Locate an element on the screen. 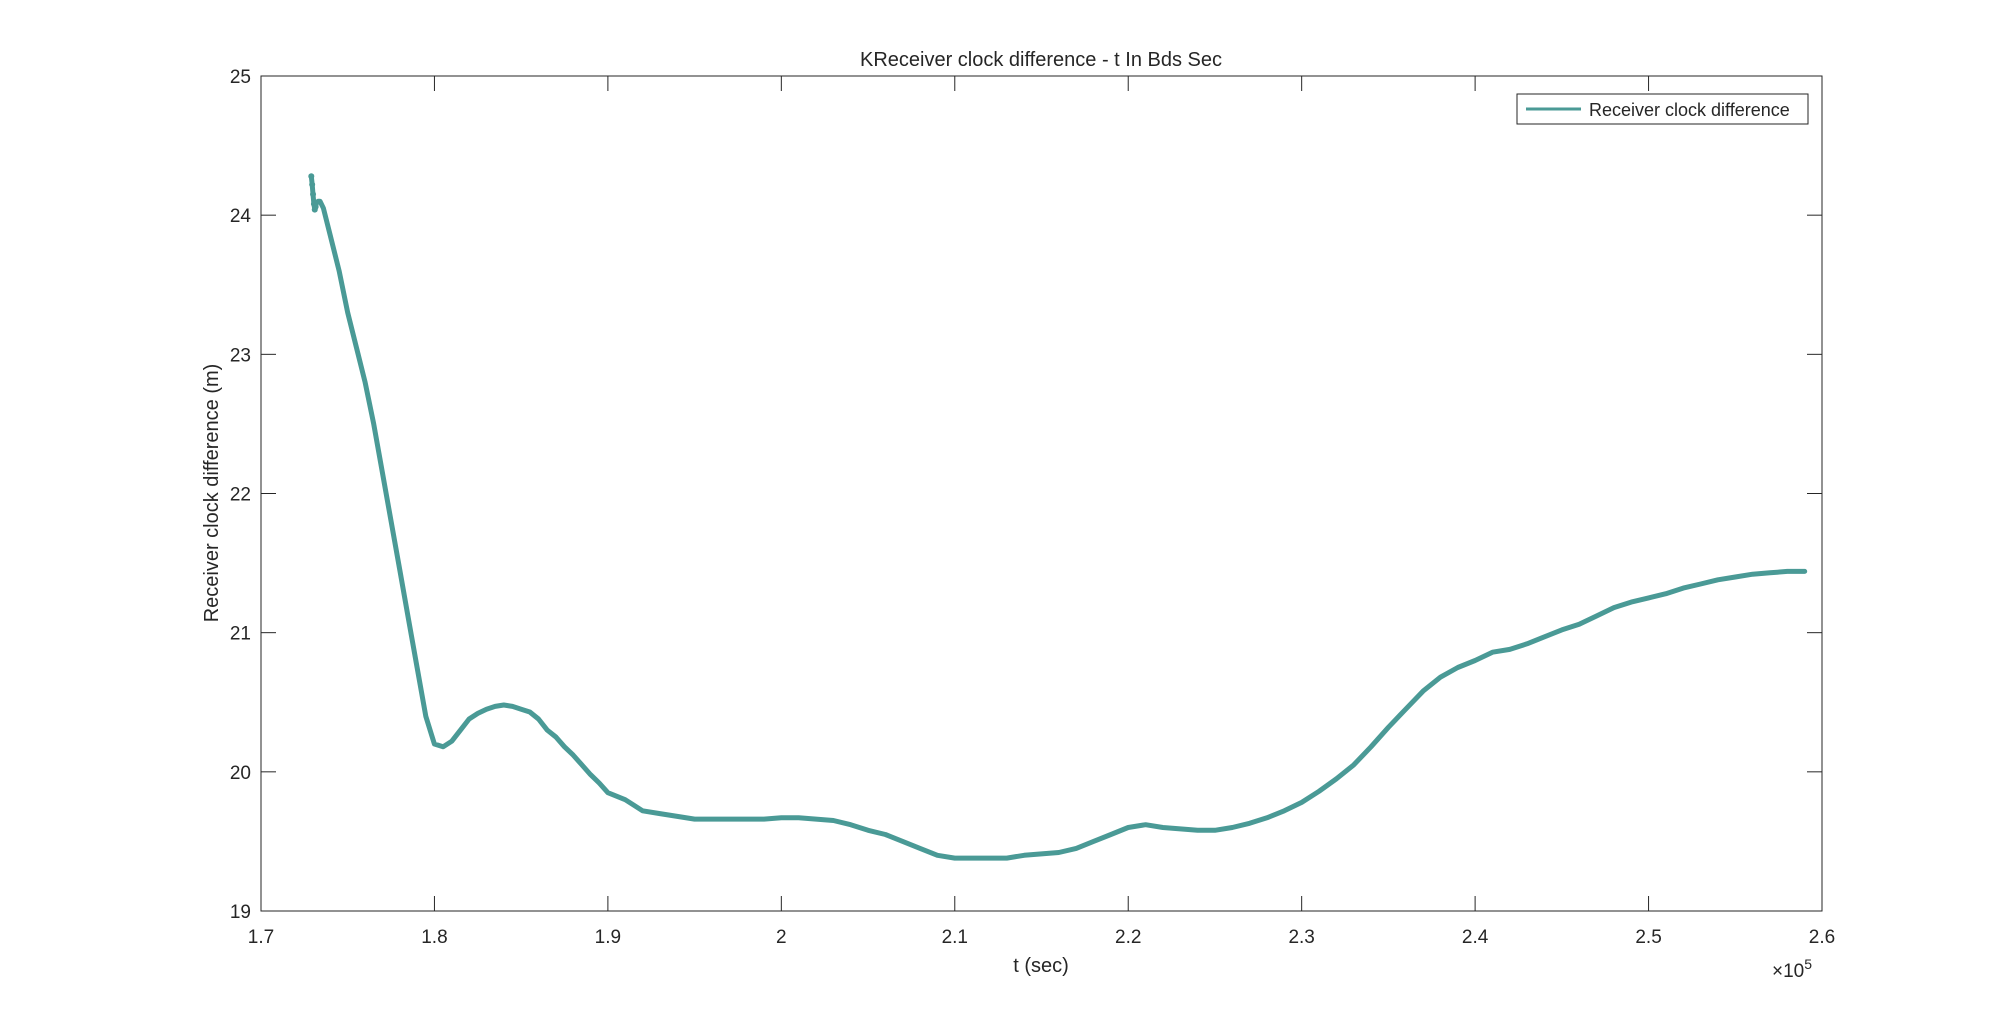 This screenshot has height=1022, width=2000. y-tick-label: 24 is located at coordinates (241, 216).